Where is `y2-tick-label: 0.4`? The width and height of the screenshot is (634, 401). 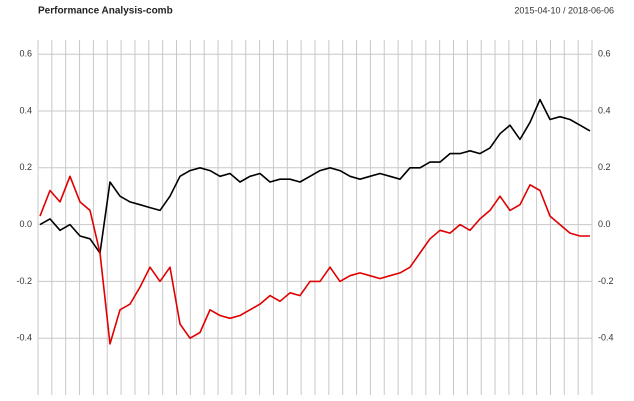 y2-tick-label: 0.4 is located at coordinates (604, 110).